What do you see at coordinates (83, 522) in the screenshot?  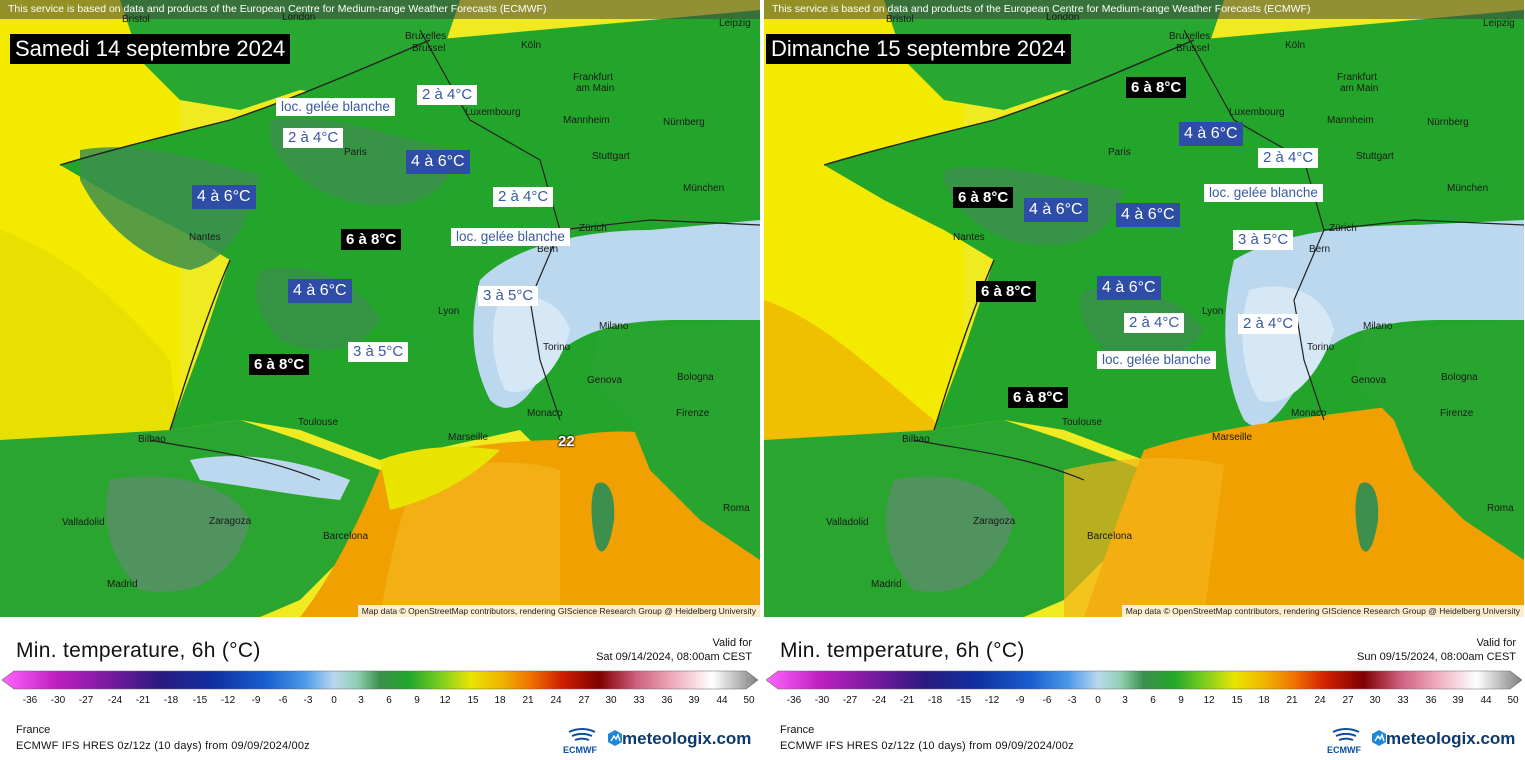 I see `city-label: Valladolid` at bounding box center [83, 522].